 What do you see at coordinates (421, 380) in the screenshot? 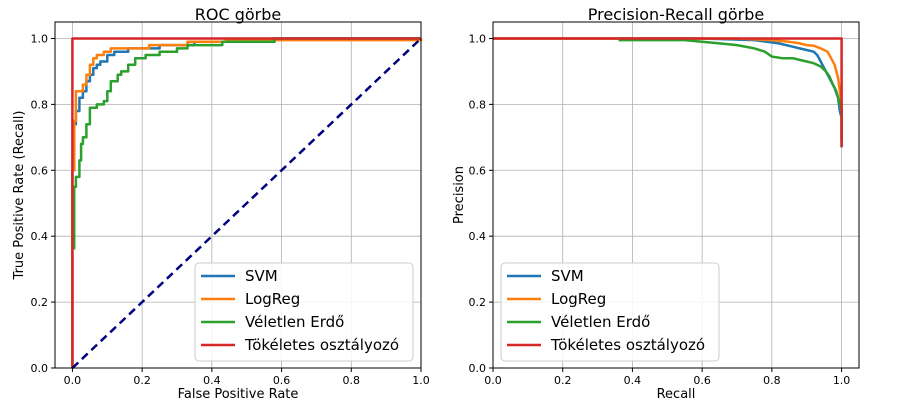
I see `roc-xtick-label: 1.0` at bounding box center [421, 380].